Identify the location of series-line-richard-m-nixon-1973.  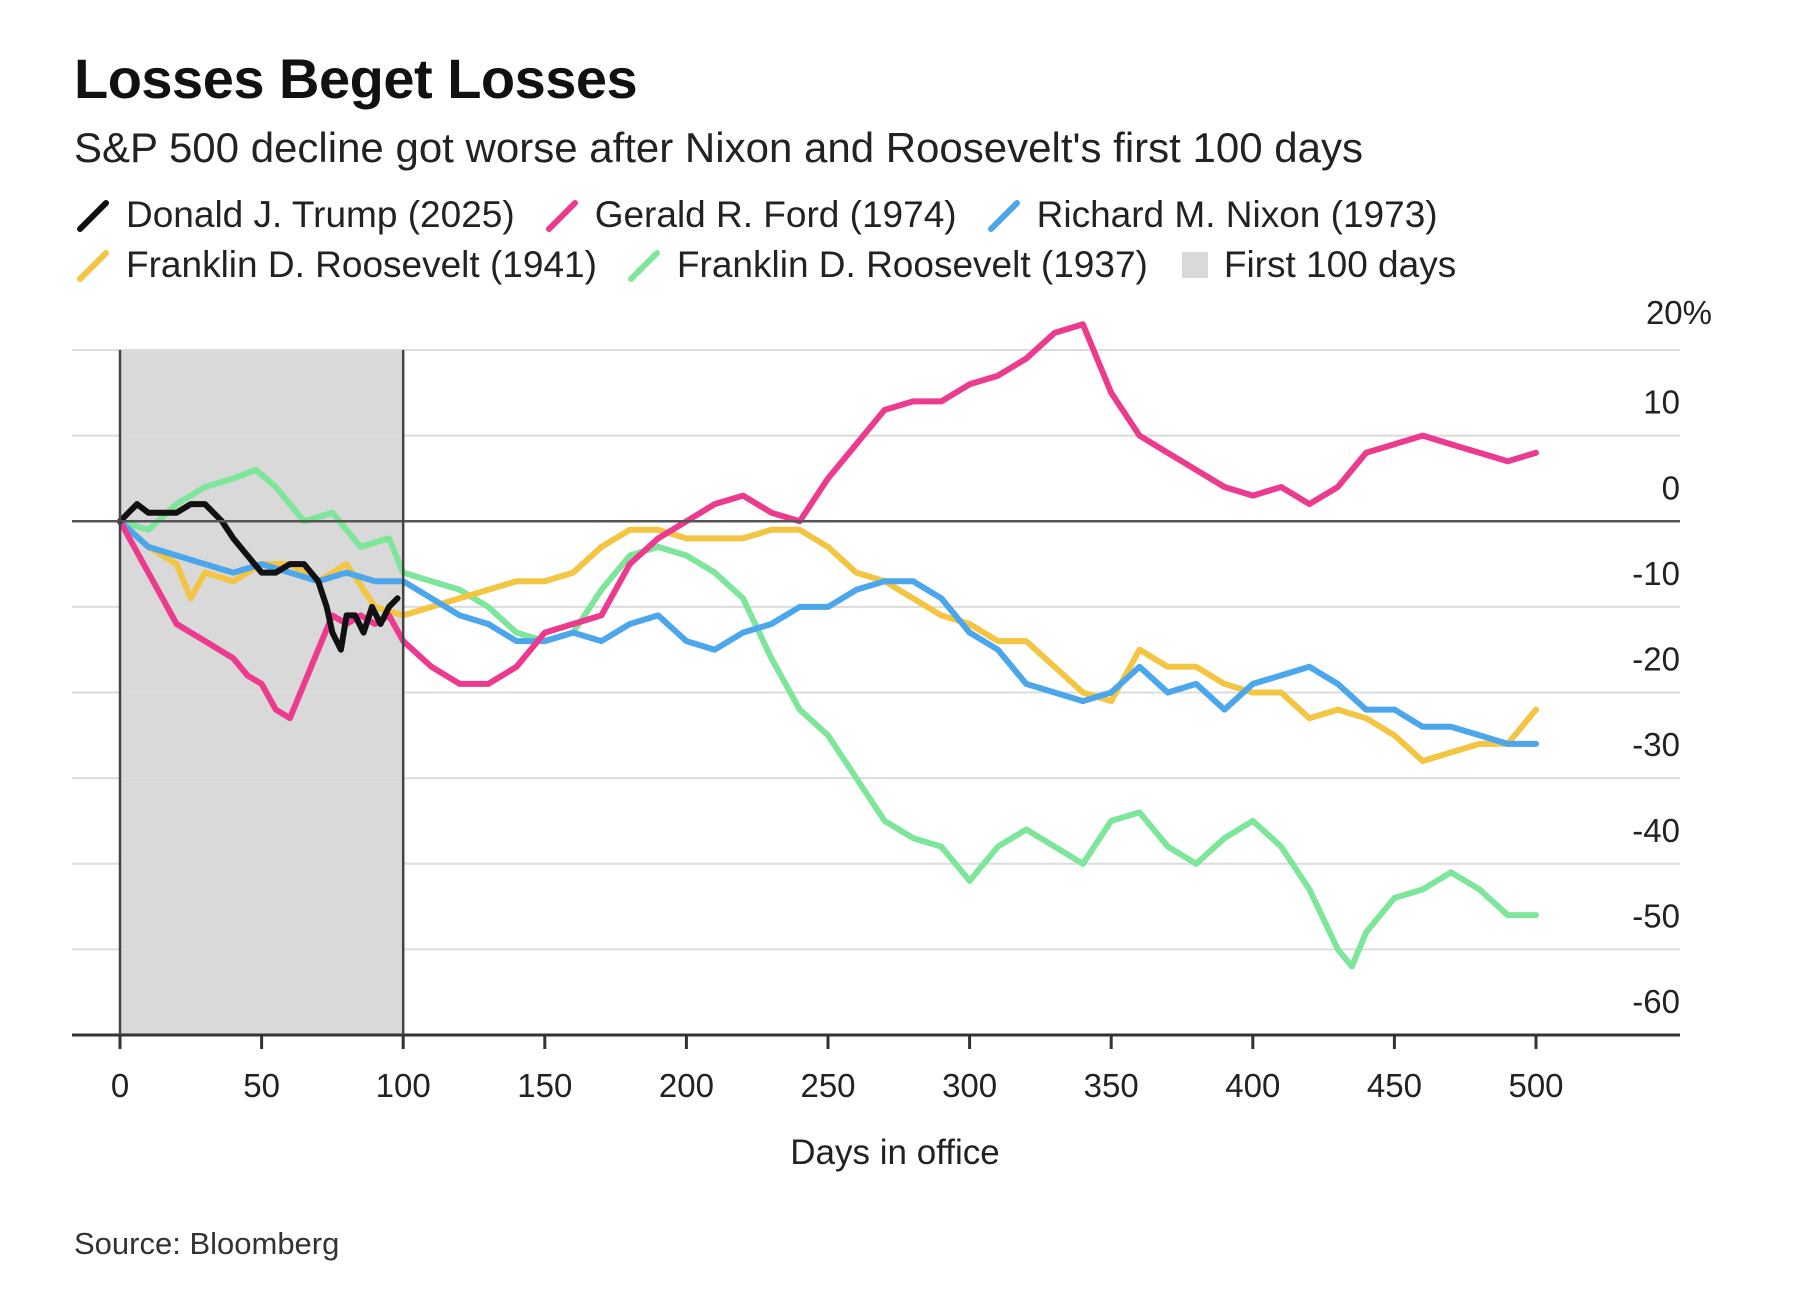
(828, 632).